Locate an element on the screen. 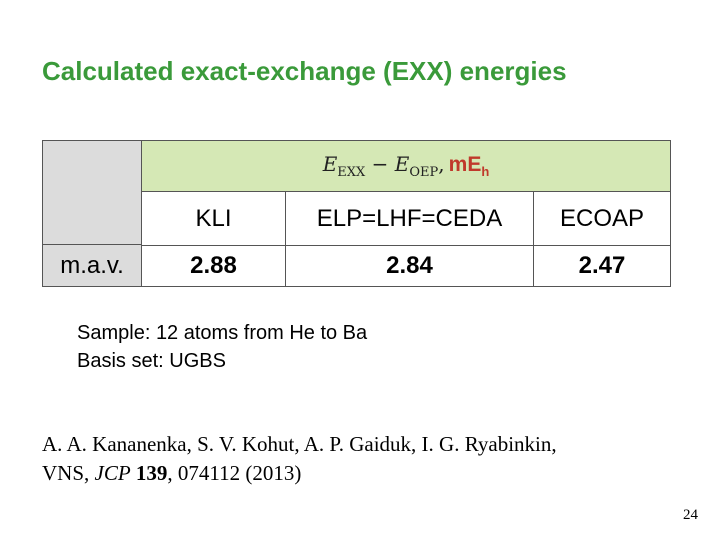 Image resolution: width=720 pixels, height=540 pixels. reference-authors: VNS, is located at coordinates (66, 473).